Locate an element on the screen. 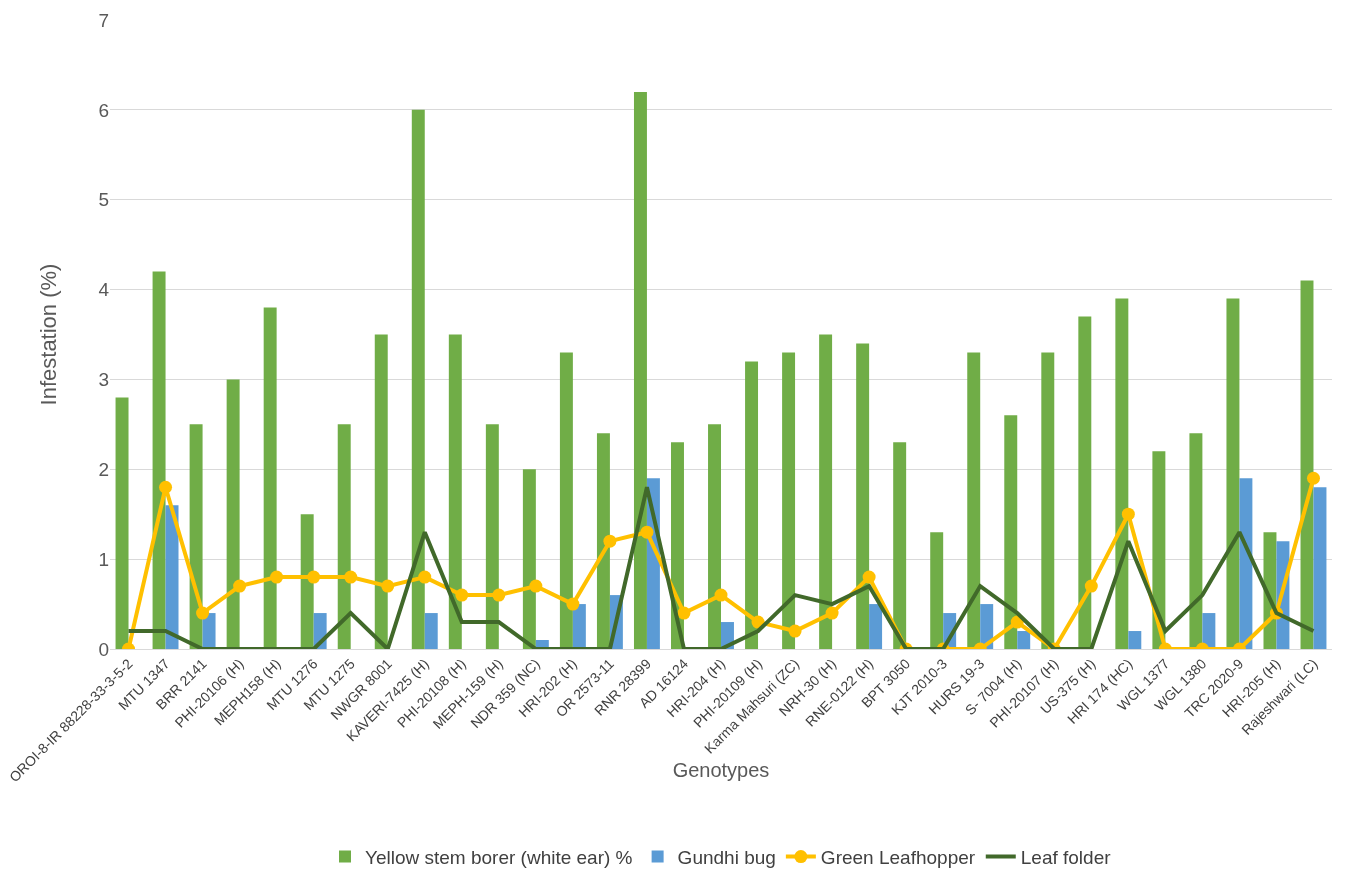  legend-label: Green Leafhopper is located at coordinates (898, 857).